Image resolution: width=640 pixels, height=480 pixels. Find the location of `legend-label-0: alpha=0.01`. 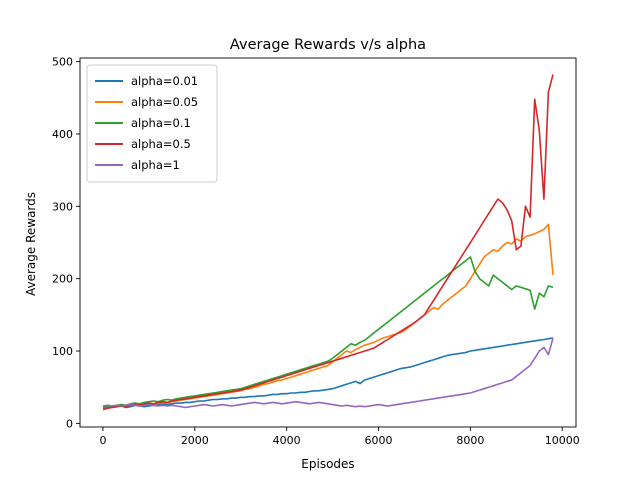

legend-label-0: alpha=0.01 is located at coordinates (164, 81).